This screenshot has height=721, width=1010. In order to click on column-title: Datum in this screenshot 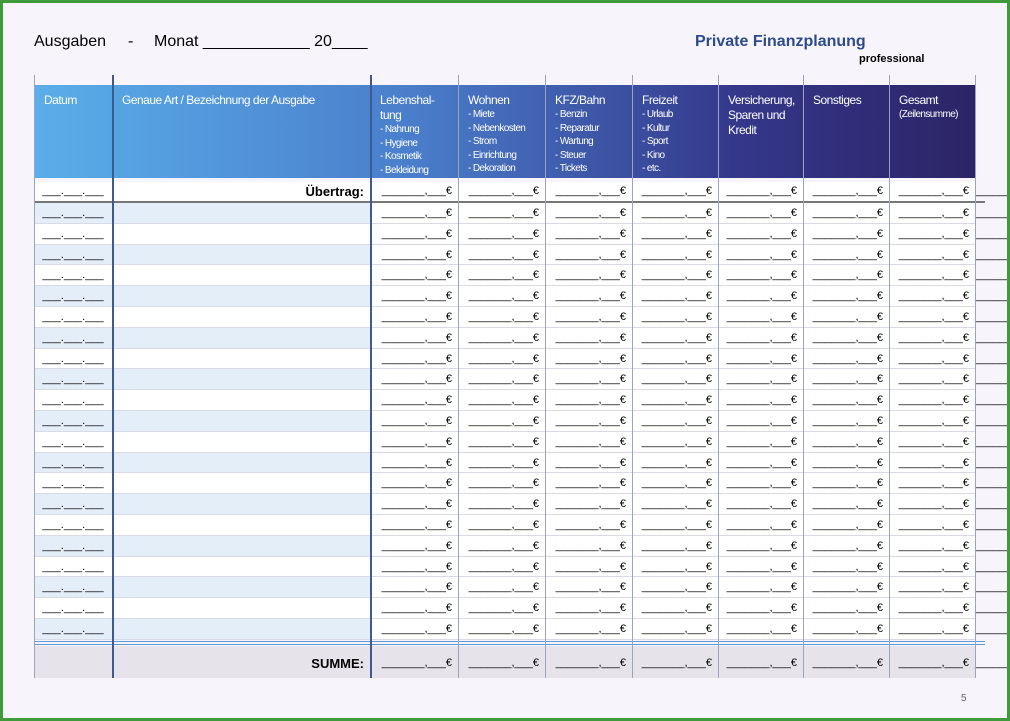, I will do `click(60, 100)`.